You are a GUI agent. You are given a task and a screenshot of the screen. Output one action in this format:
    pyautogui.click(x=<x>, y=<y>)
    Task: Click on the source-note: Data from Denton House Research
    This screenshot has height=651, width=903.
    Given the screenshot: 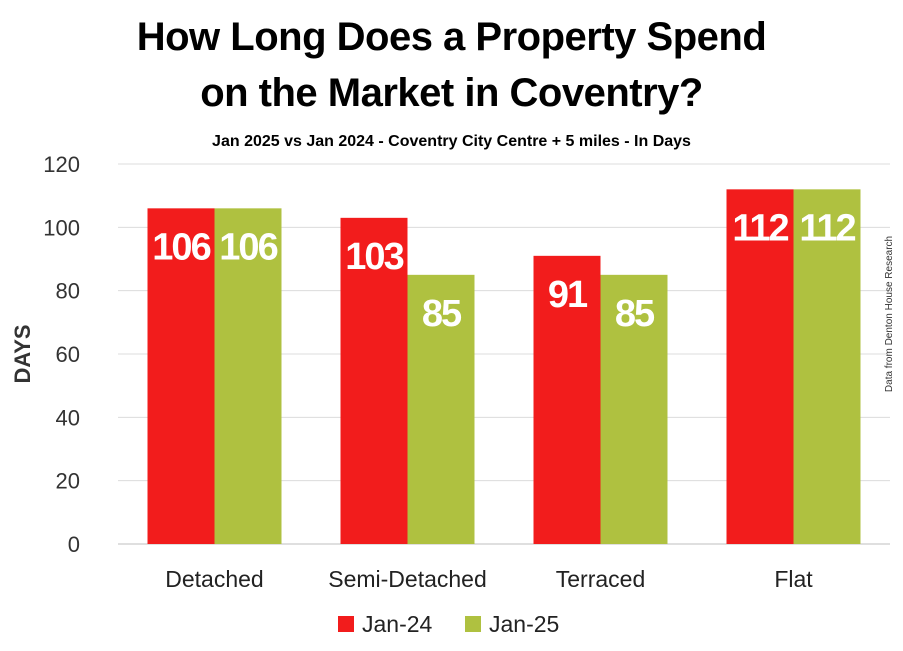 What is the action you would take?
    pyautogui.click(x=889, y=314)
    